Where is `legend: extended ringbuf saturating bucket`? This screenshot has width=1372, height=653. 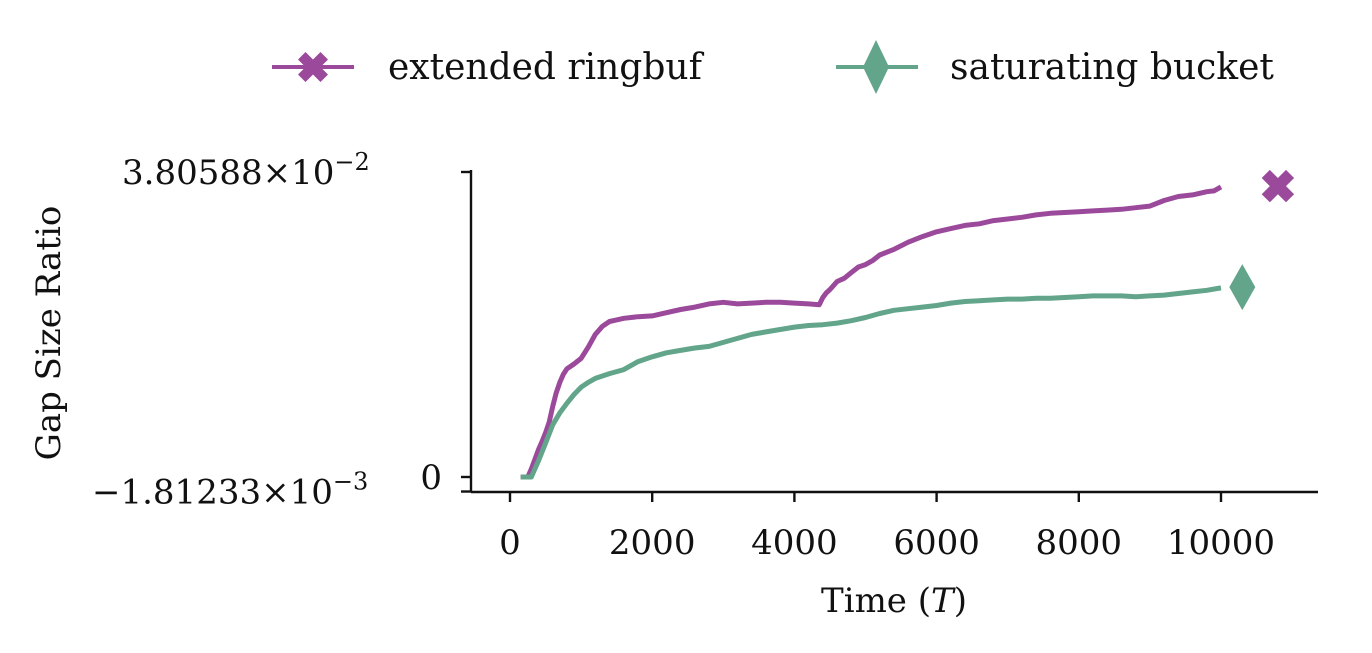
legend: extended ringbuf saturating bucket is located at coordinates (773, 67).